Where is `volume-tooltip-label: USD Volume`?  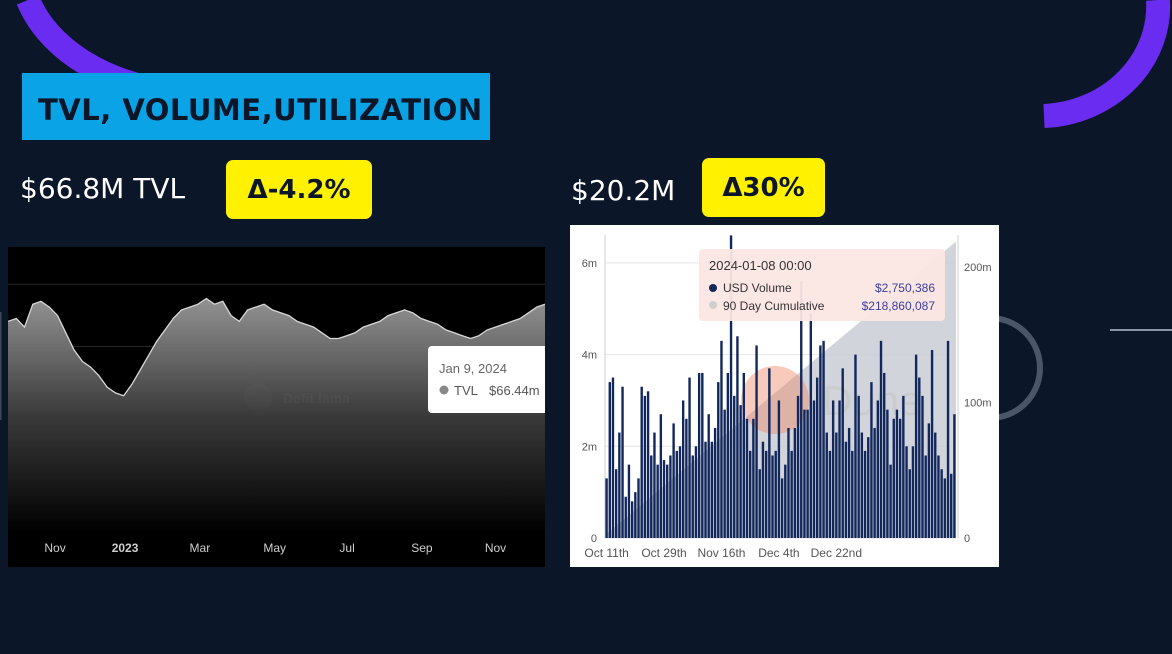
volume-tooltip-label: USD Volume is located at coordinates (757, 288).